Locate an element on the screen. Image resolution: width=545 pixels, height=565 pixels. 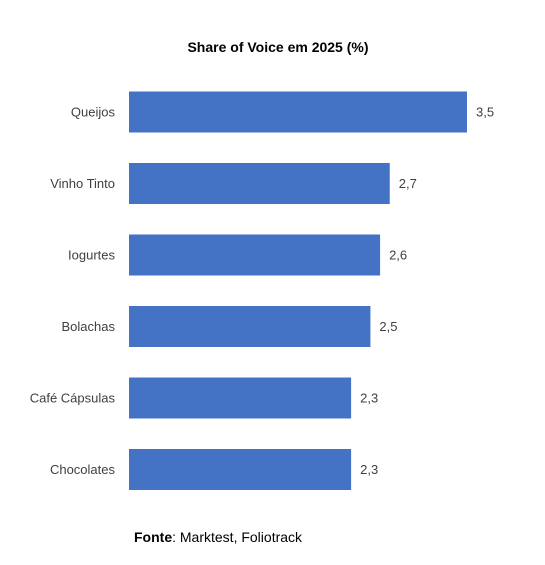
source-note: Fonte: Marktest, Foliotrack is located at coordinates (218, 537).